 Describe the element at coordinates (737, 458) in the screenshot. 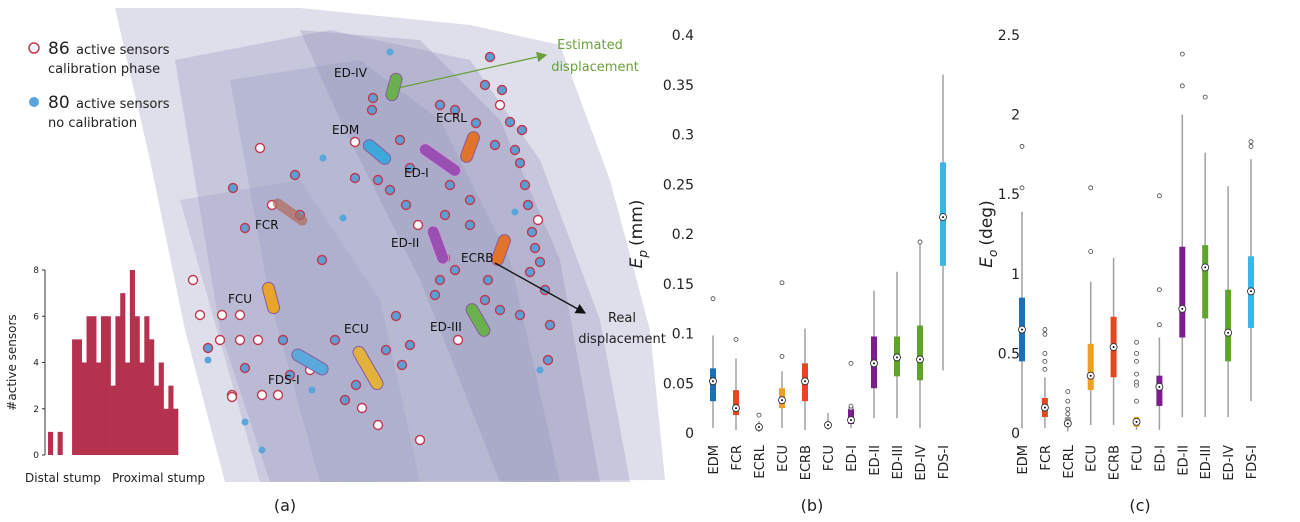

I see `x-tick-label: FCR` at that location.